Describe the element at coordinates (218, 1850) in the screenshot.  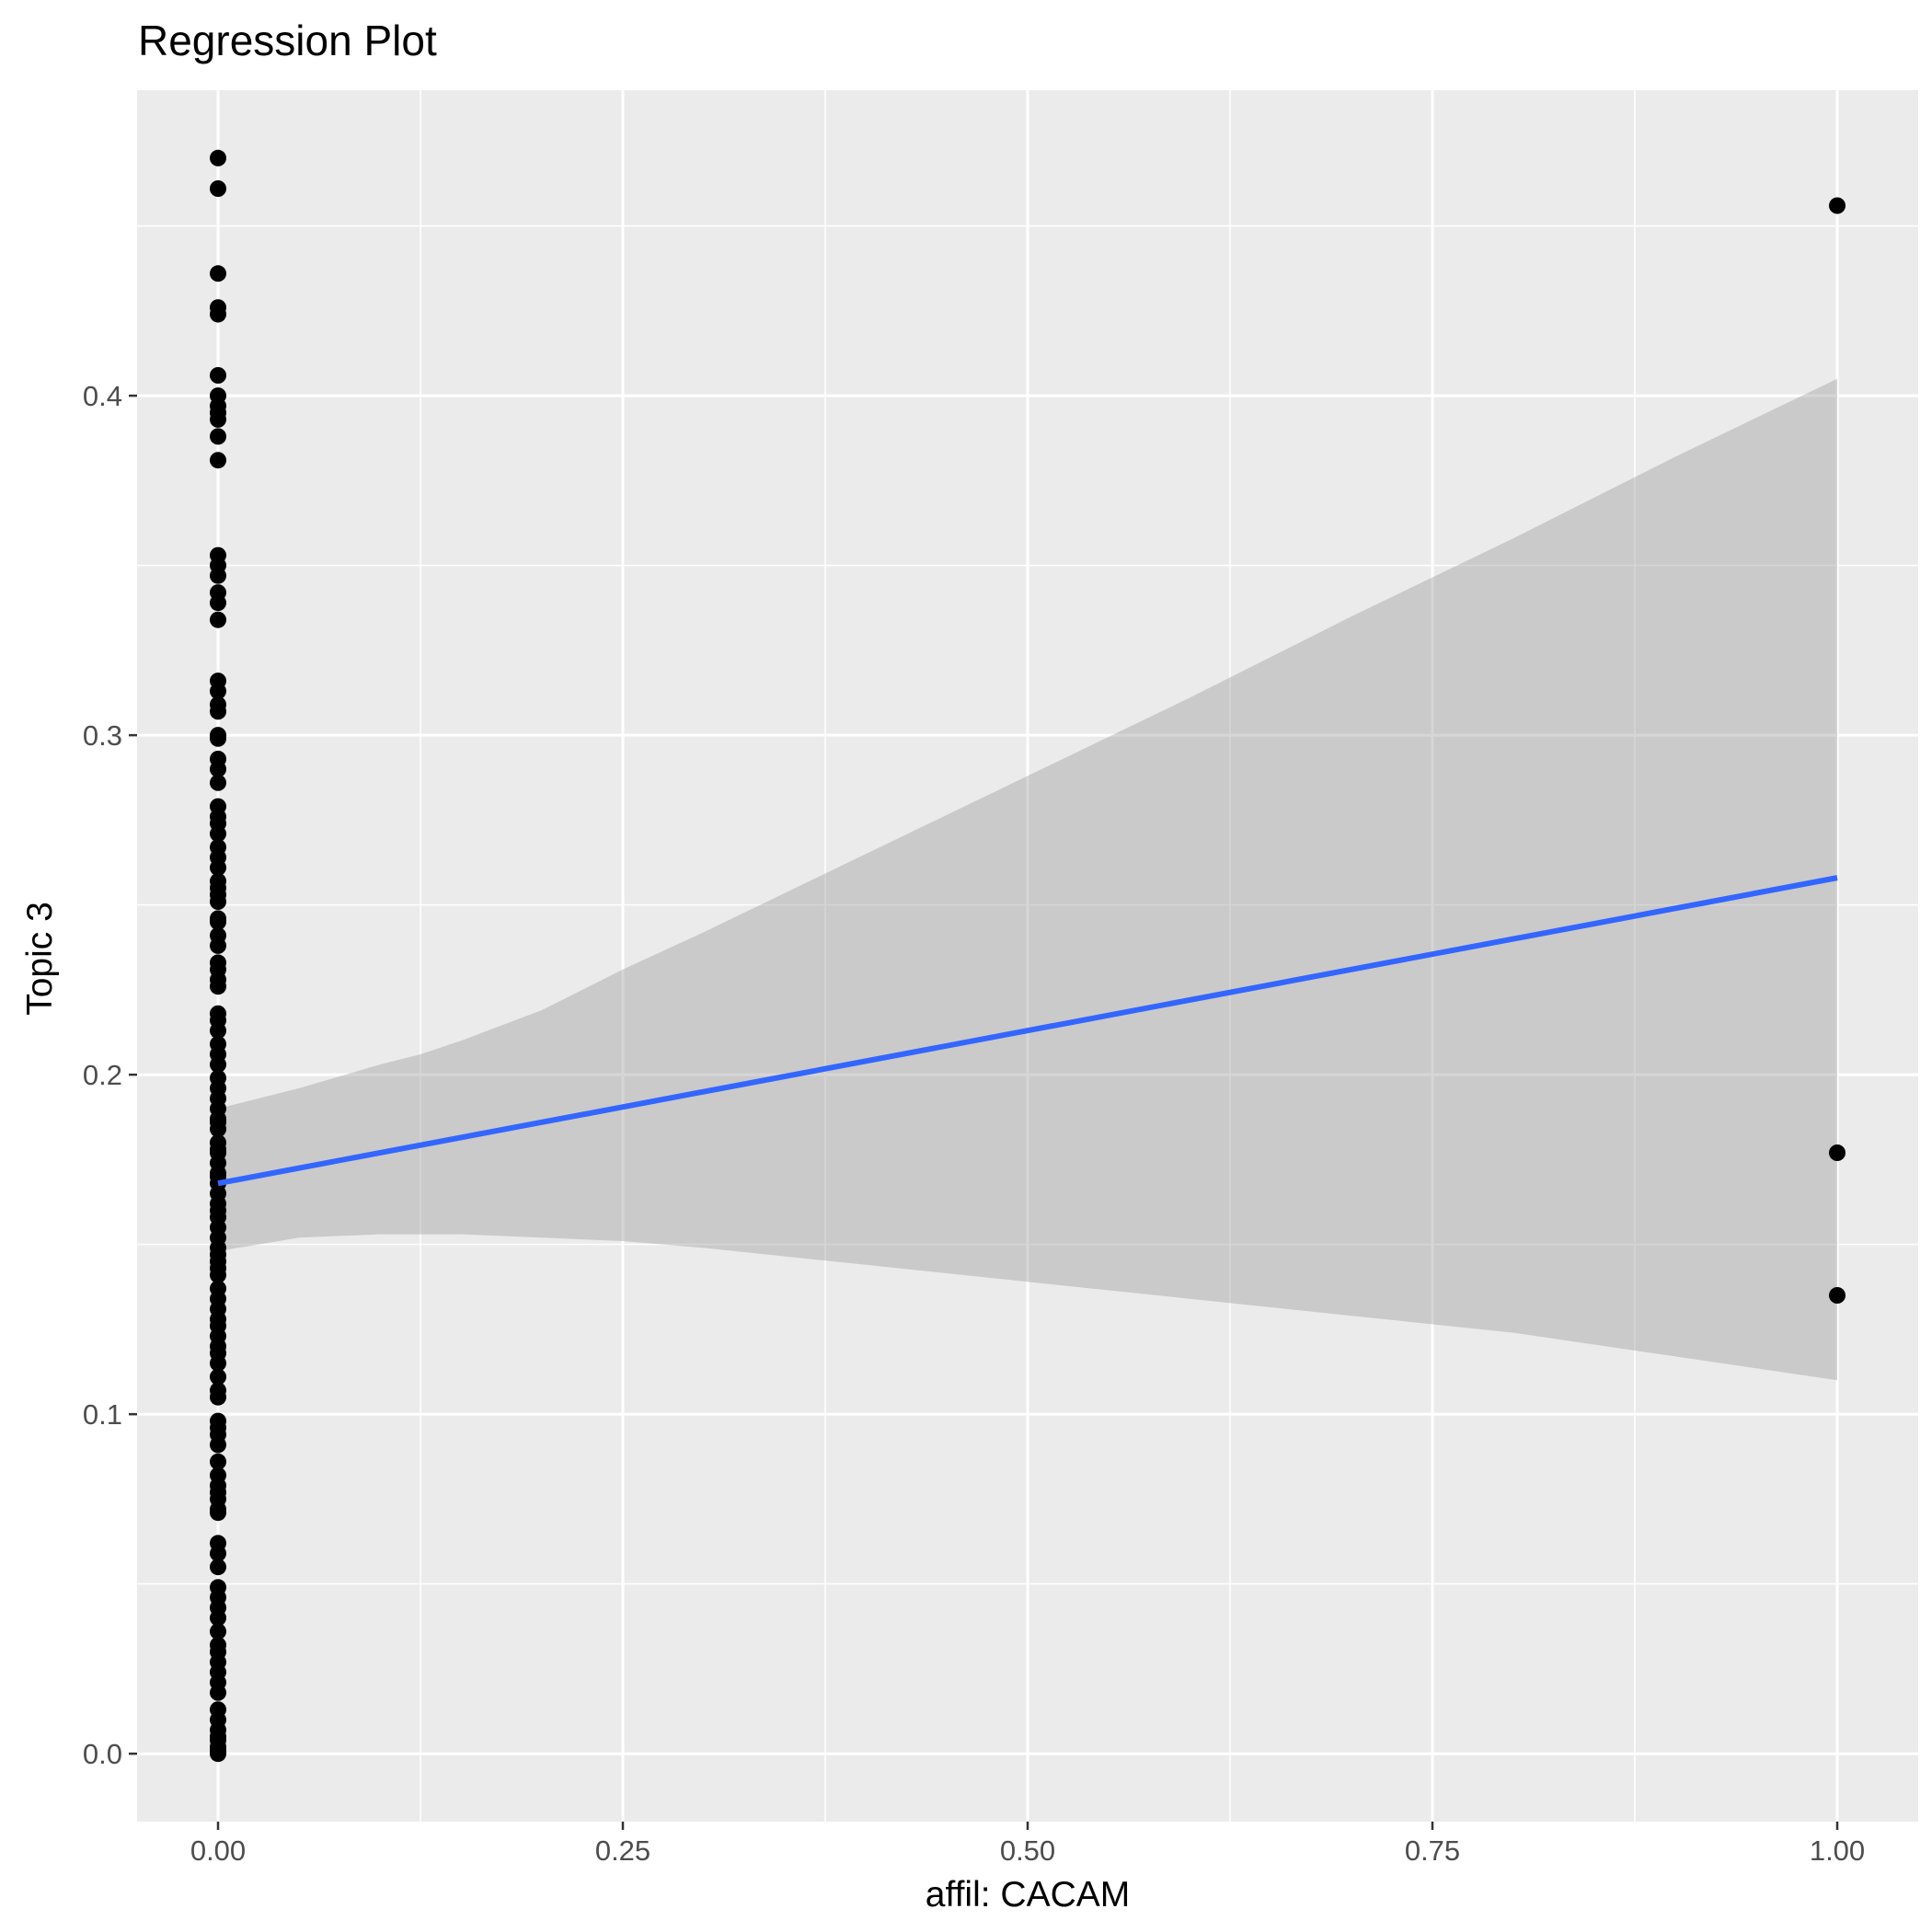
I see `x-tick-label: 0.00` at that location.